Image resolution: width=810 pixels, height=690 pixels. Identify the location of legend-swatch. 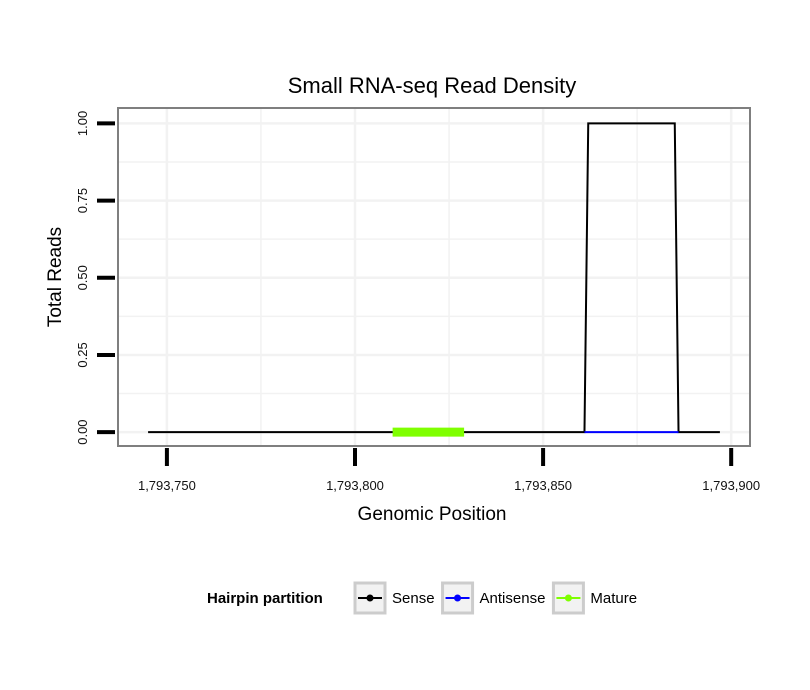
(568, 598).